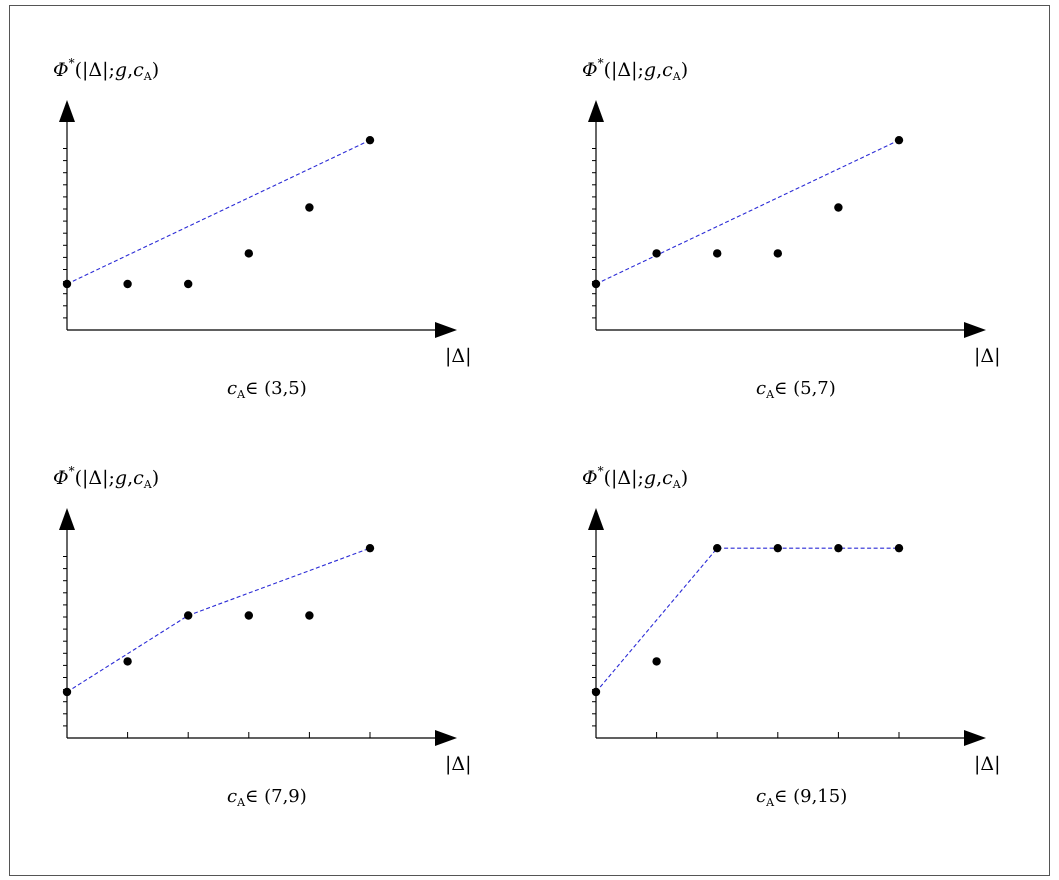 The width and height of the screenshot is (1059, 880). I want to click on panel-caption: cA∈ (9,15), so click(801, 797).